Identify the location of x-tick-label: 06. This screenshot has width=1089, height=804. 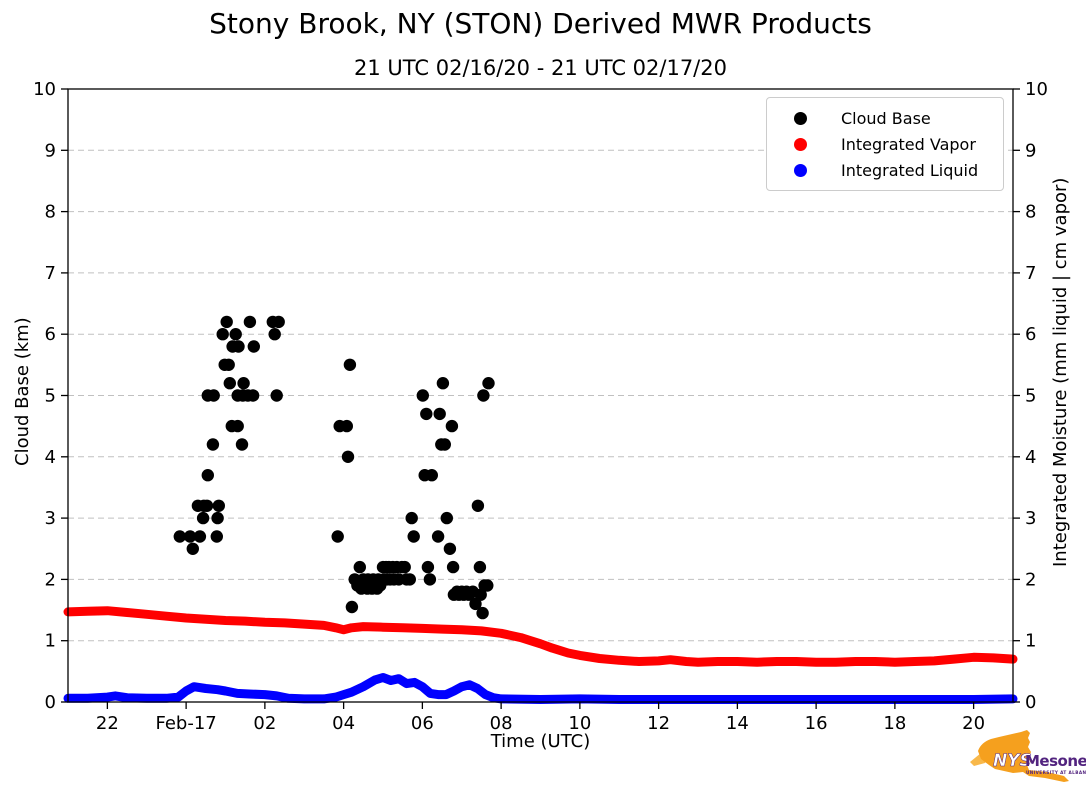
(422, 723).